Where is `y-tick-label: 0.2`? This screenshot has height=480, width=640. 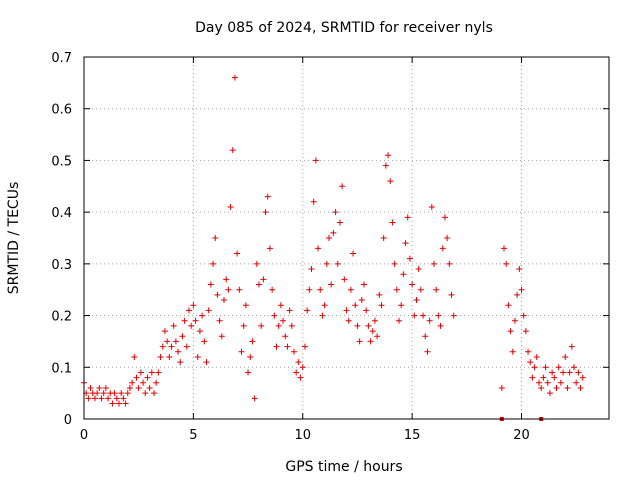 y-tick-label: 0.2 is located at coordinates (61, 317).